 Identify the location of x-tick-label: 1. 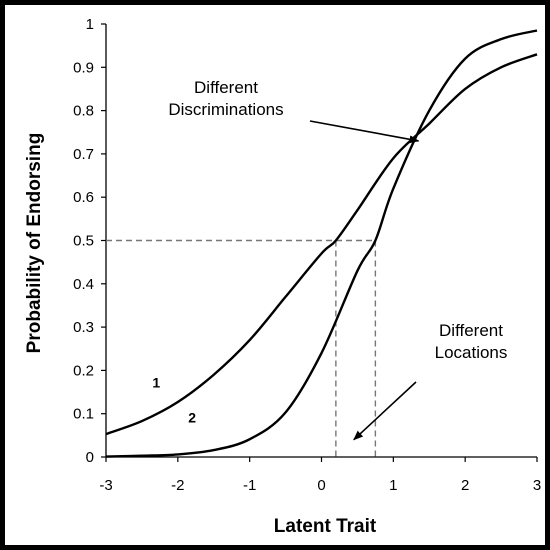
(393, 485).